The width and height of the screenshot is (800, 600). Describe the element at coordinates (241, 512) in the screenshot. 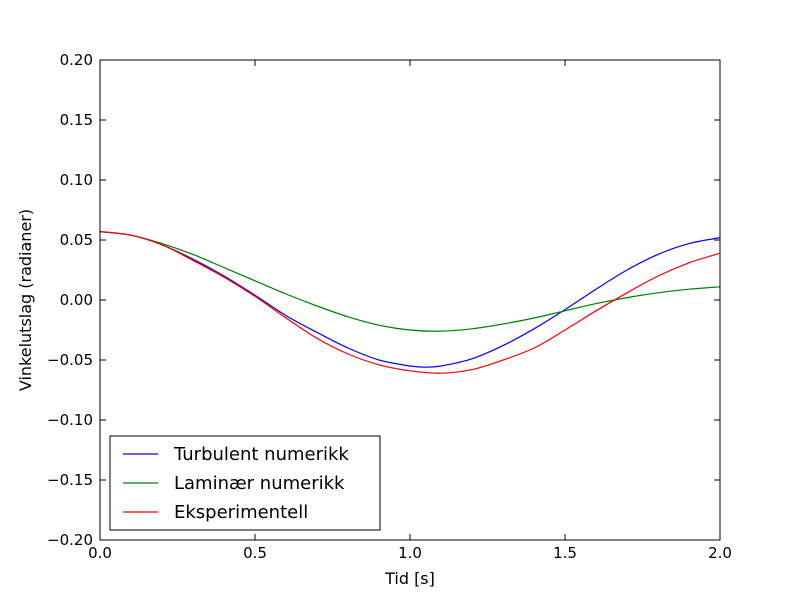

I see `legend-label-3: Eksperimentell` at that location.